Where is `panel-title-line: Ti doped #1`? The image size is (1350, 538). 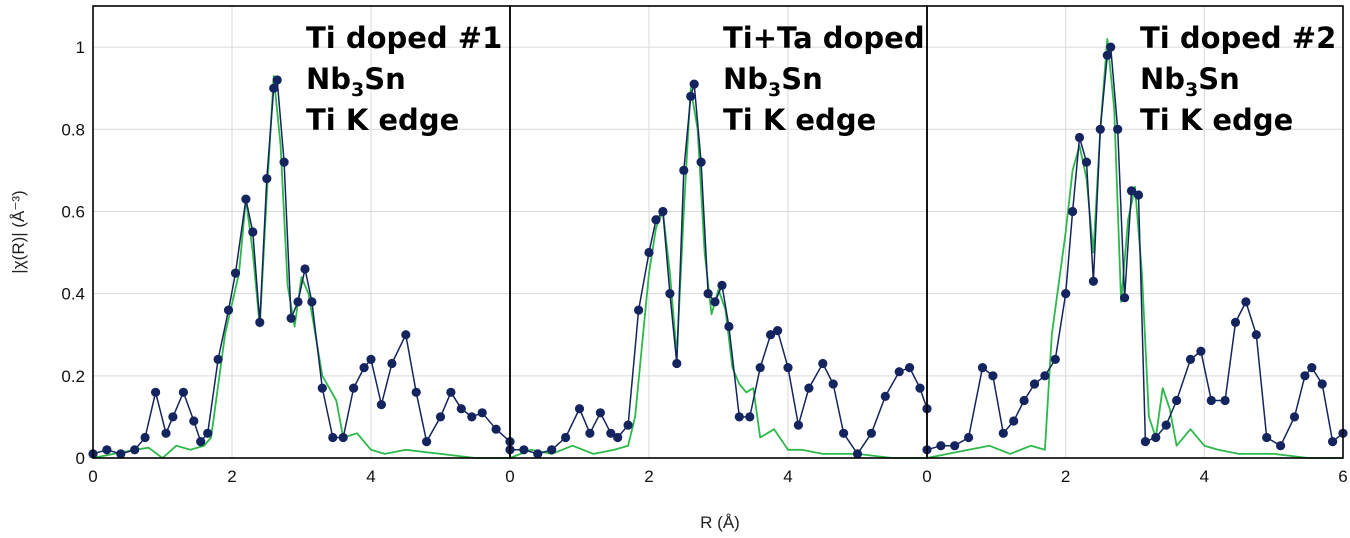 panel-title-line: Ti doped #1 is located at coordinates (404, 38).